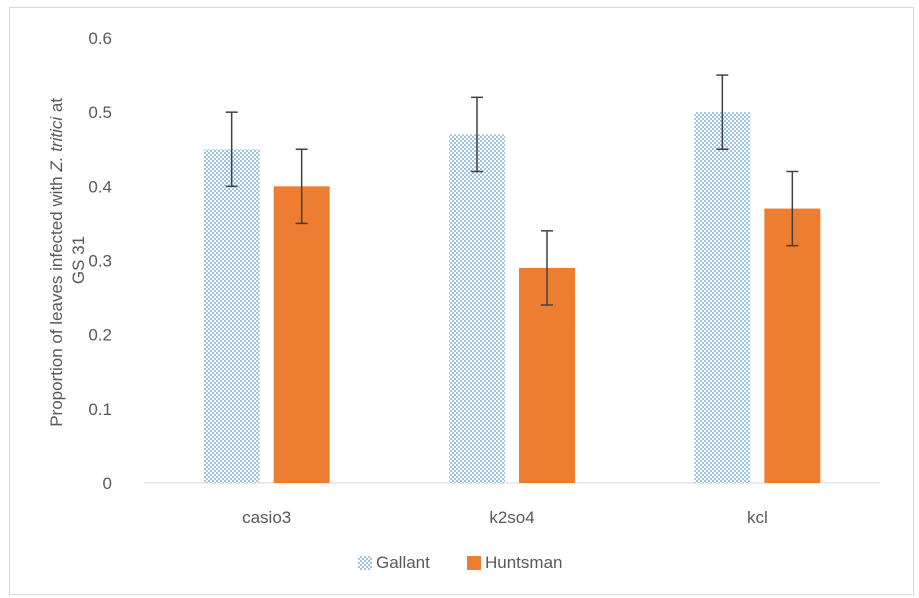  What do you see at coordinates (403, 562) in the screenshot?
I see `legend-label-gallant: Gallant` at bounding box center [403, 562].